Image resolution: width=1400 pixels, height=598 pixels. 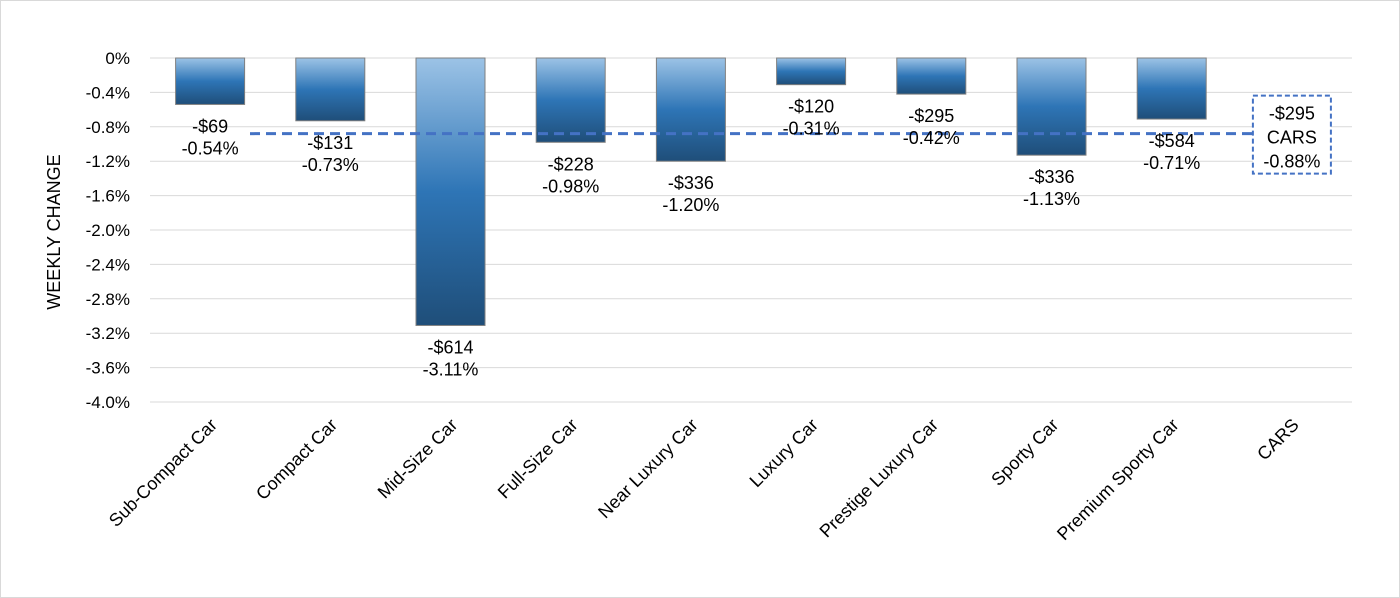 What do you see at coordinates (450, 347) in the screenshot?
I see `data-label-dollar: -$614` at bounding box center [450, 347].